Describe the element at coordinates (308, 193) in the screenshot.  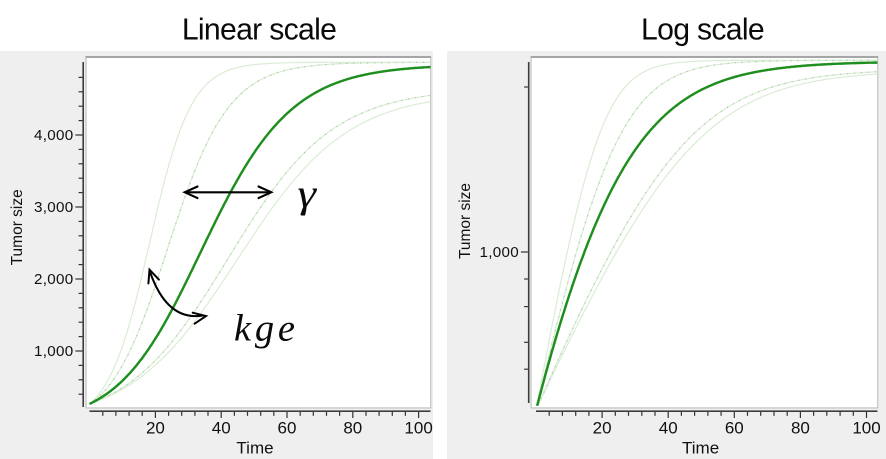
I see `svg-text: γ` at that location.